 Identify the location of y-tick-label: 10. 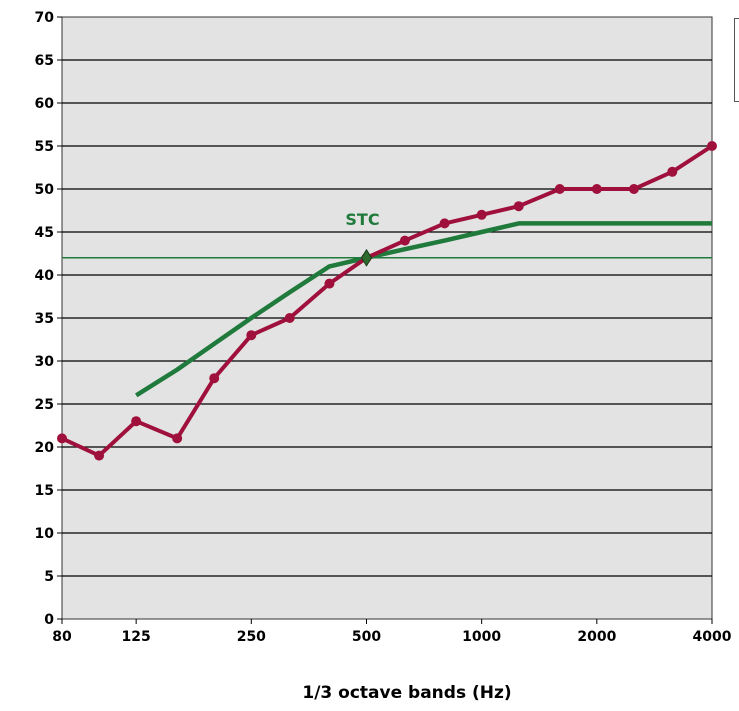
(45, 534).